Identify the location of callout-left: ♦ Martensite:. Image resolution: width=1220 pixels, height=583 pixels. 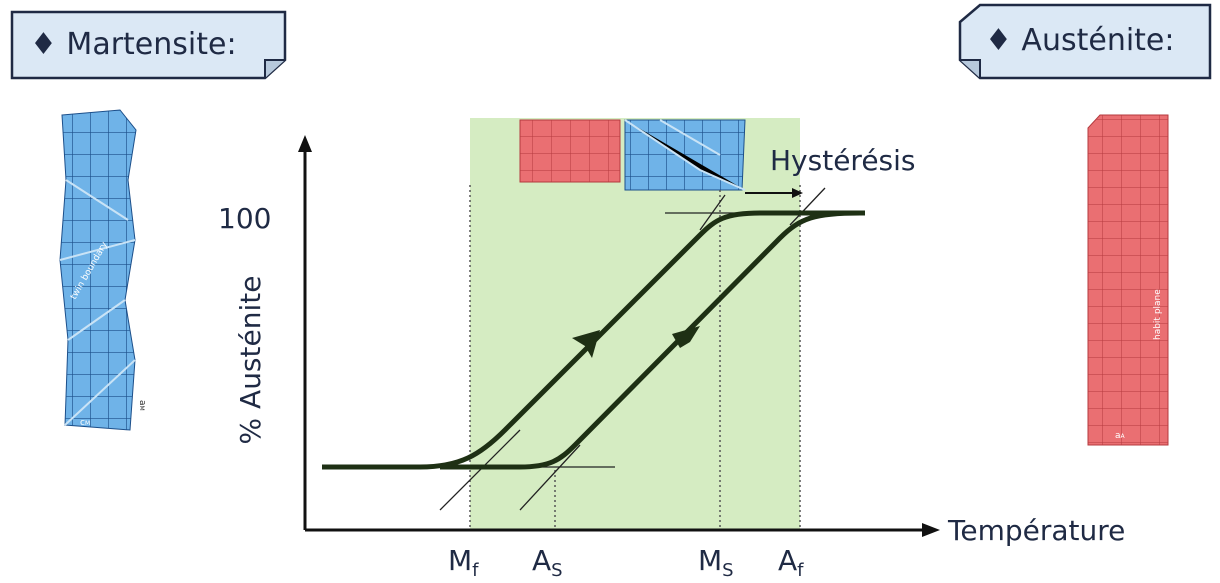
(148, 45).